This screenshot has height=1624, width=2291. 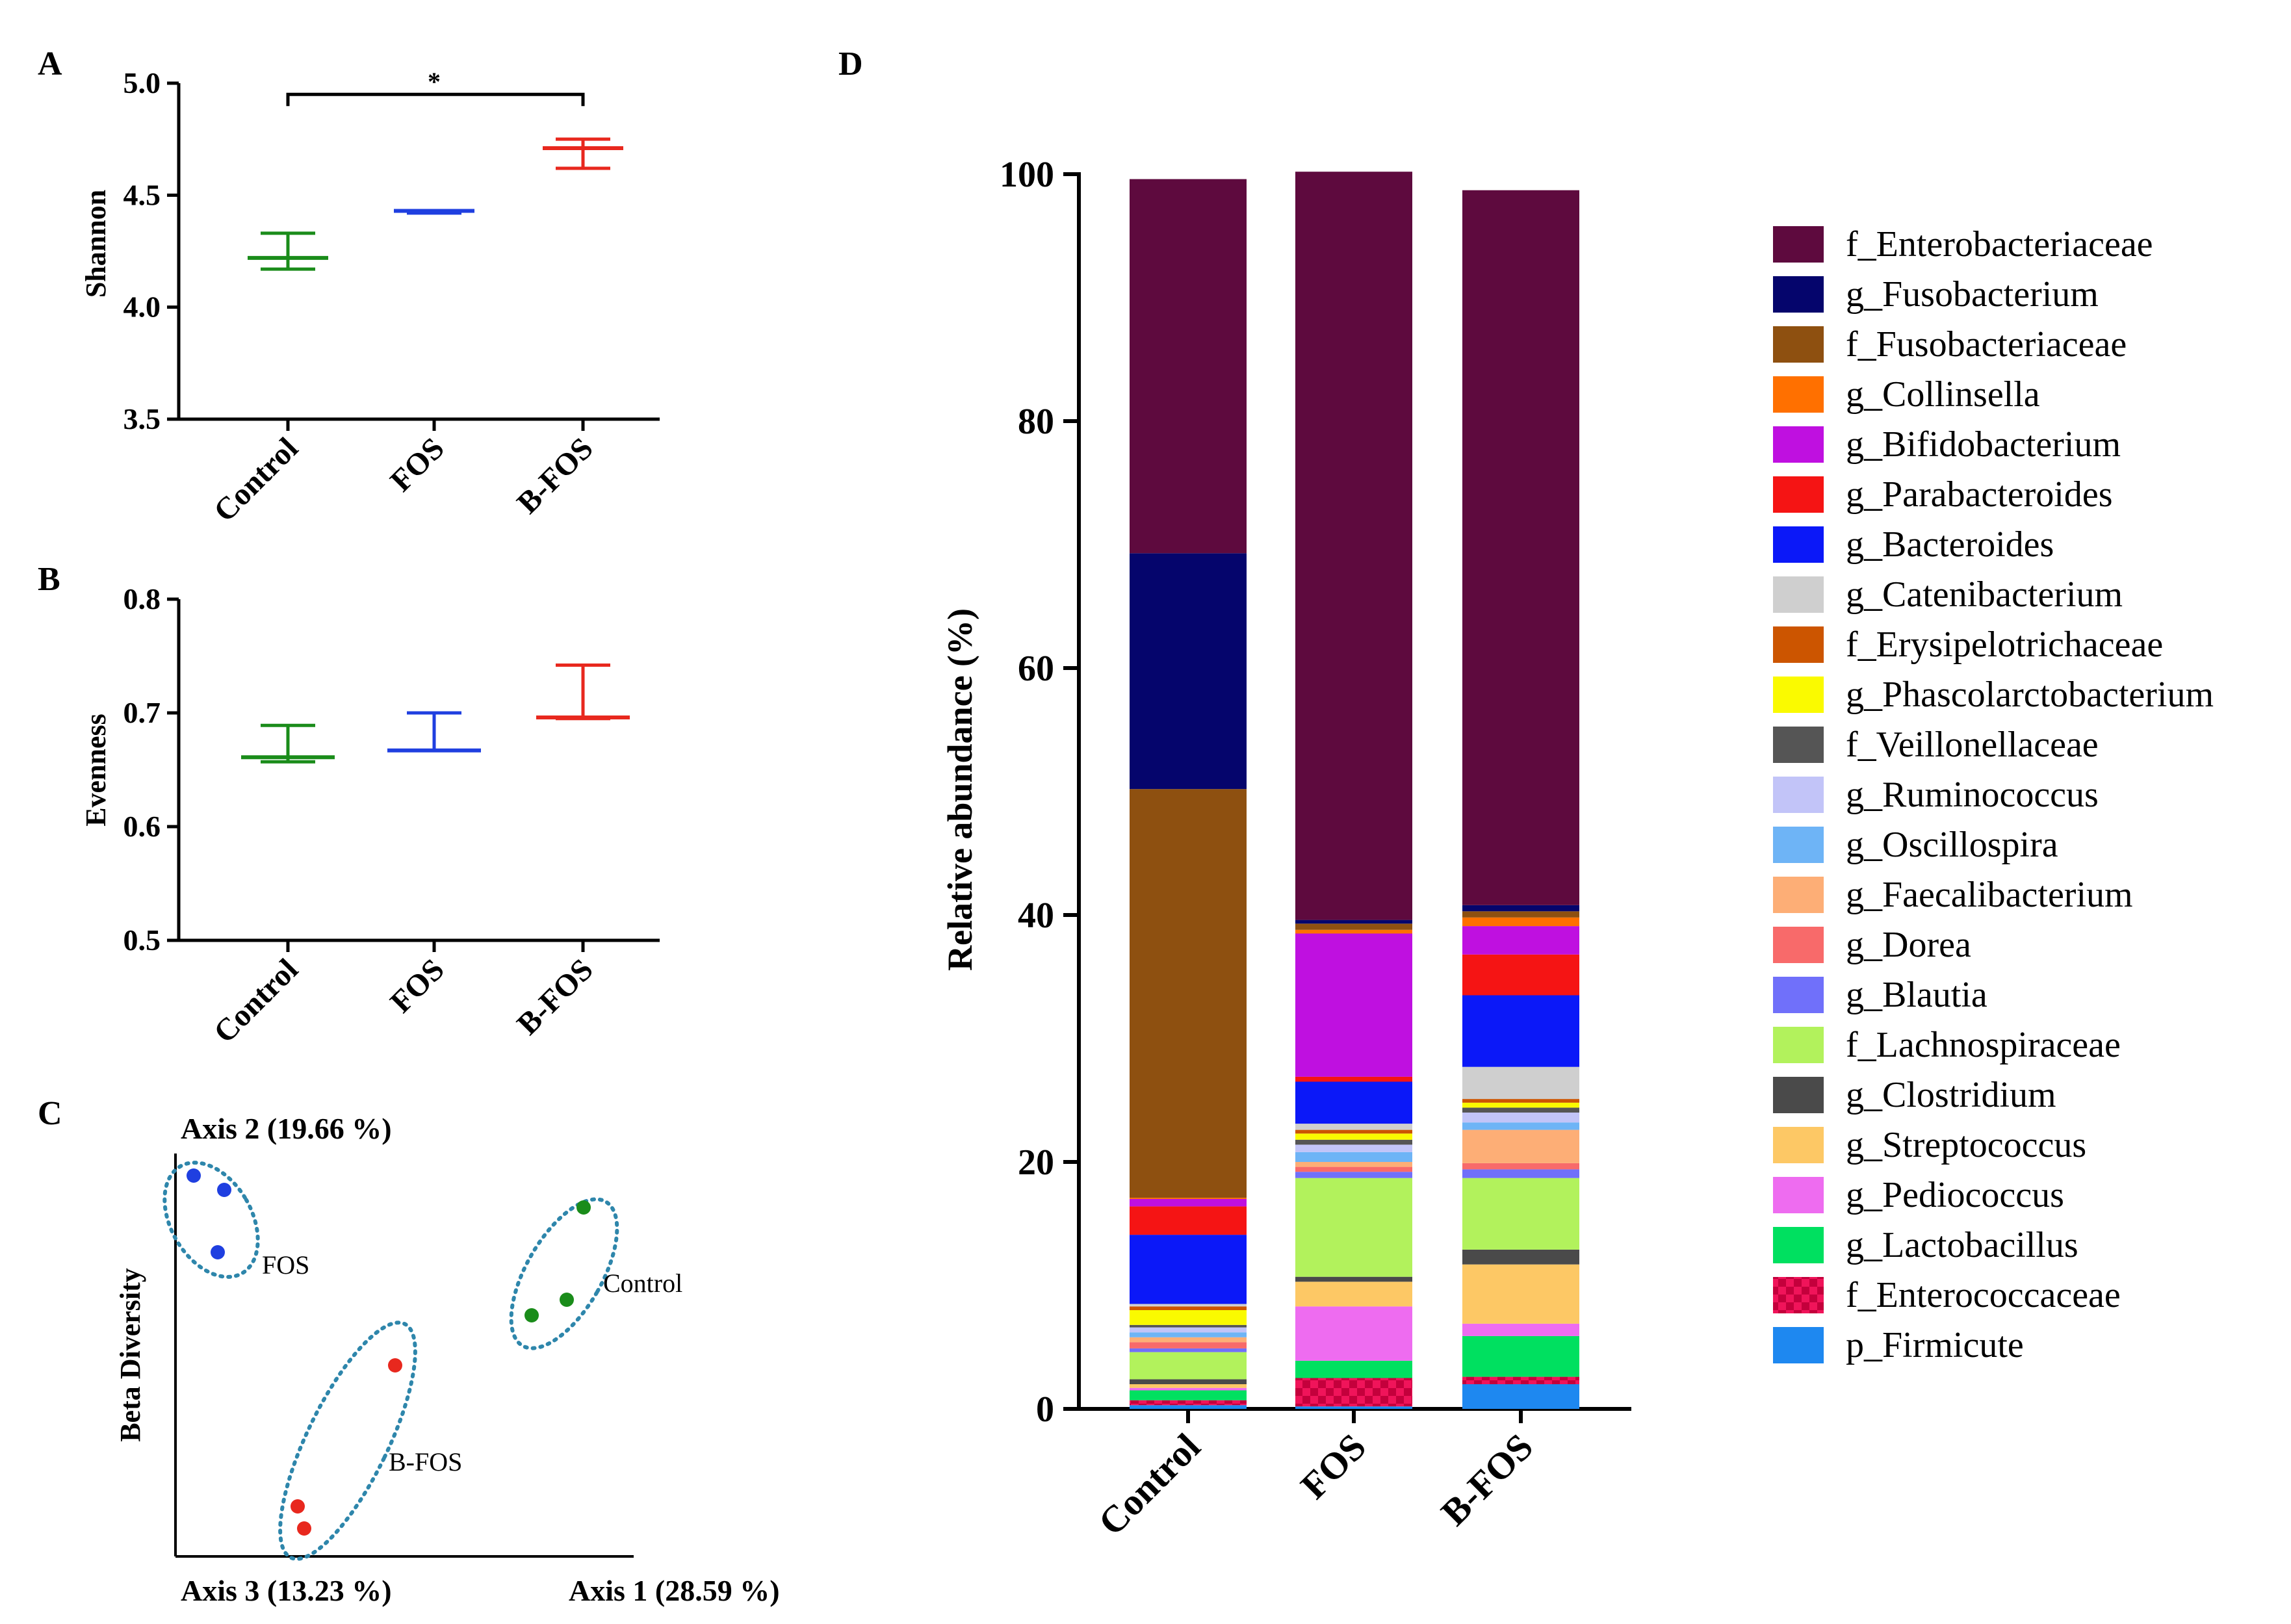 What do you see at coordinates (1036, 422) in the screenshot?
I see `y-tick-label: 80` at bounding box center [1036, 422].